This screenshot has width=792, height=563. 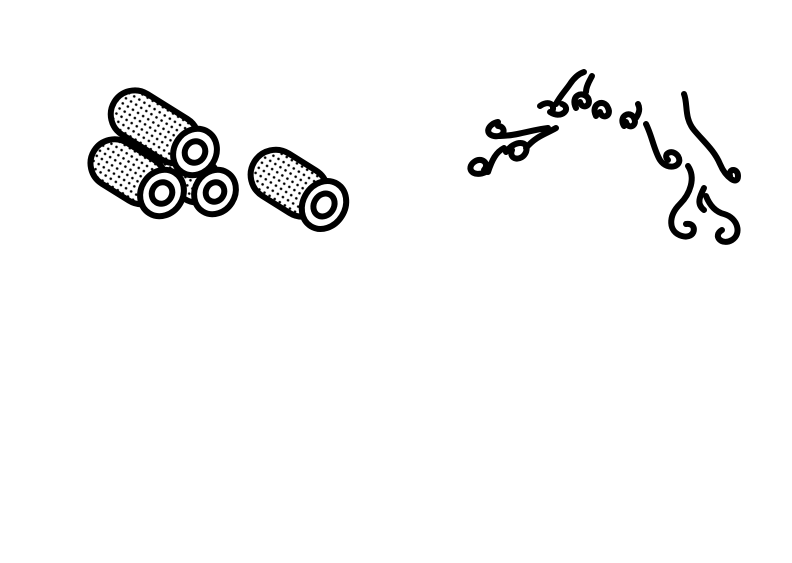 What do you see at coordinates (137, 178) in the screenshot?
I see `tube-front` at bounding box center [137, 178].